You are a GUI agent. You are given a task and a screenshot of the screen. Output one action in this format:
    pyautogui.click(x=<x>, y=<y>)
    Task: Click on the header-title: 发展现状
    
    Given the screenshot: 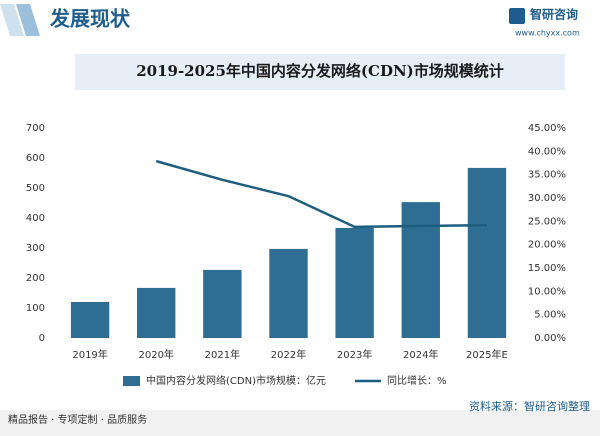 What is the action you would take?
    pyautogui.click(x=90, y=19)
    